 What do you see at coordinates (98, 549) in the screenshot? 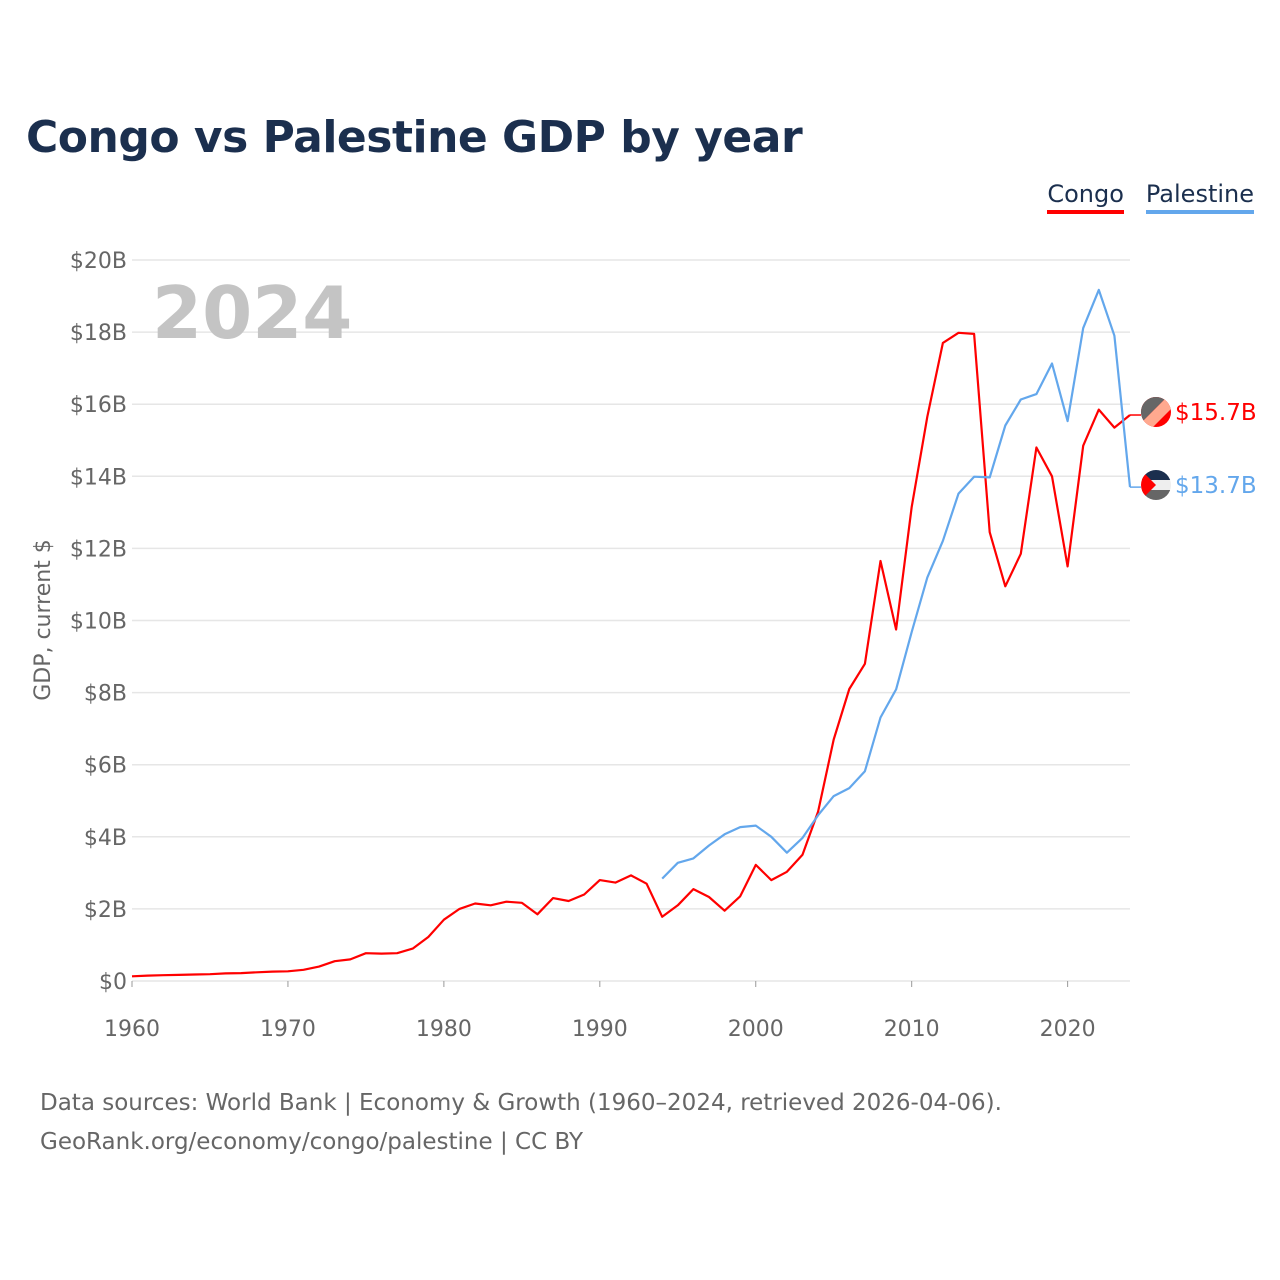
I see `y-tick-label: $12B` at bounding box center [98, 549].